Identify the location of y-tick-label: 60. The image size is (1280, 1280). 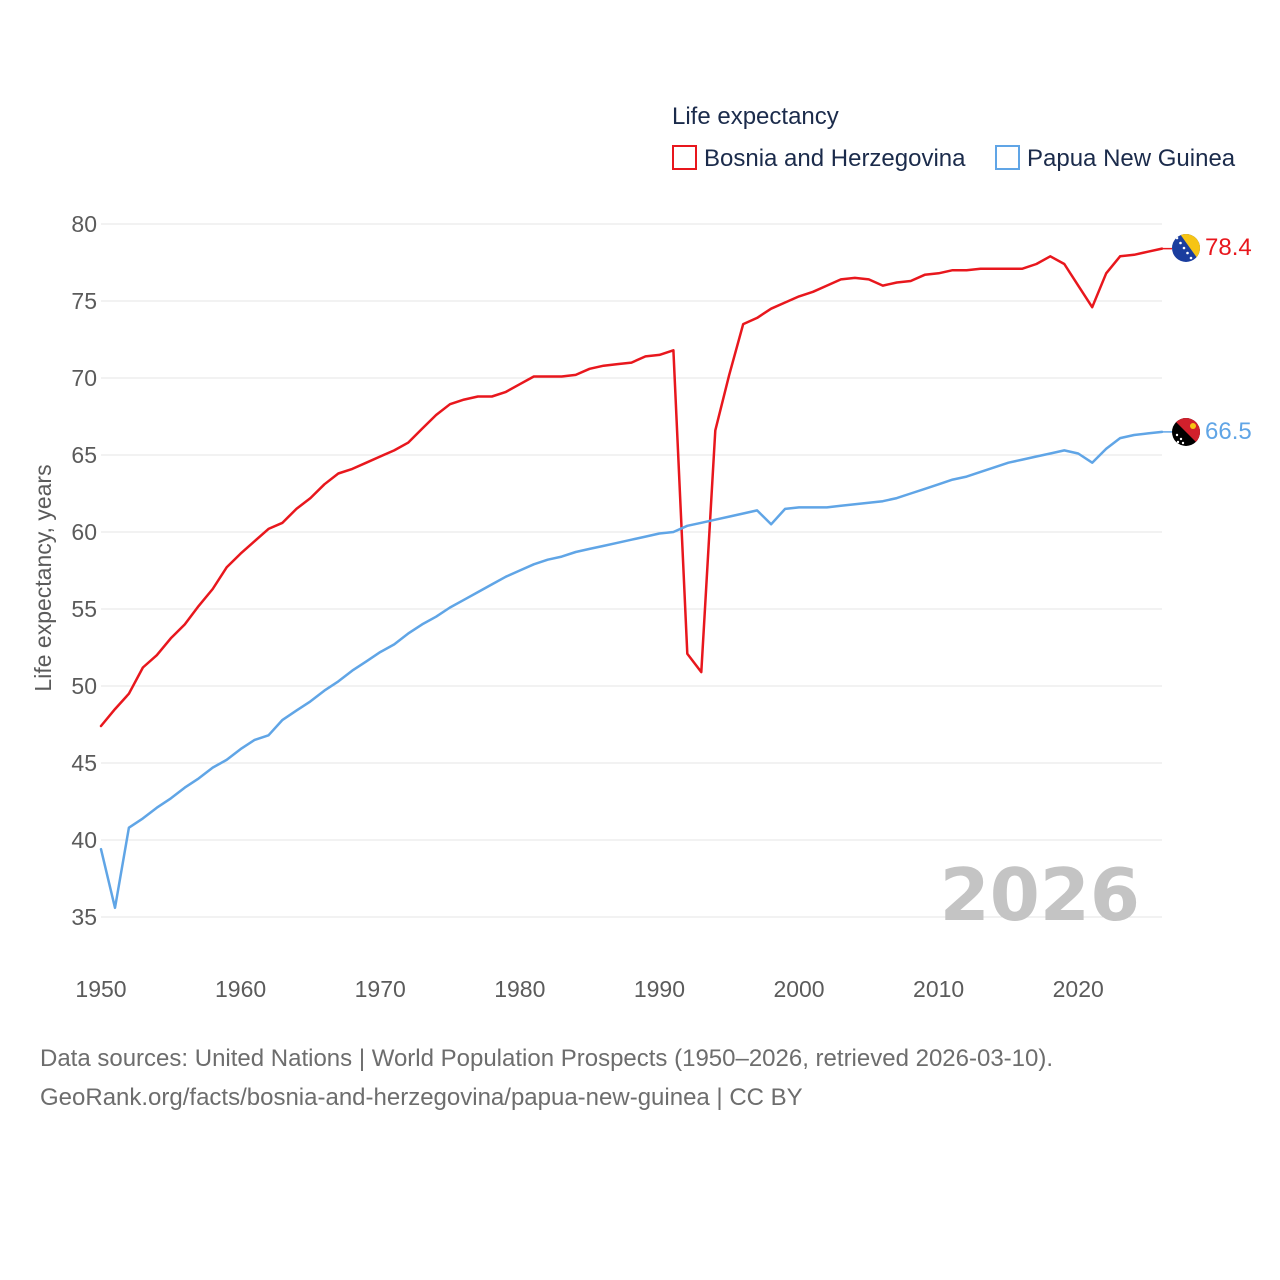
(84, 532).